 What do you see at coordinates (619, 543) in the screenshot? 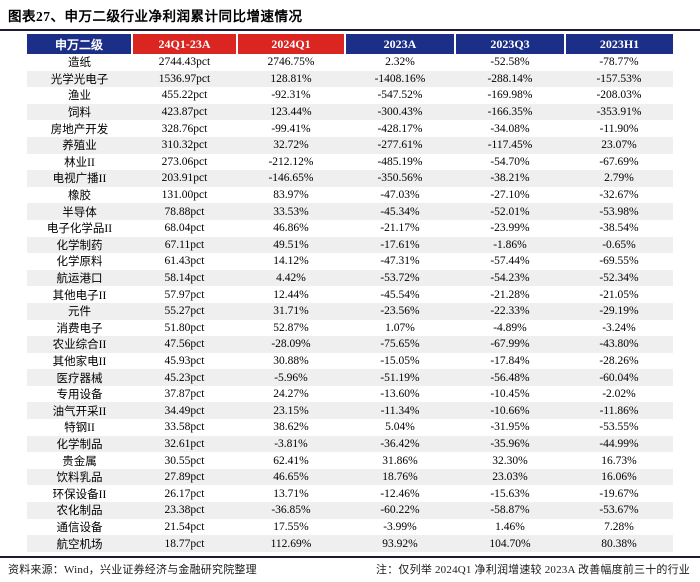
I see `value-cell: 80.38%` at bounding box center [619, 543].